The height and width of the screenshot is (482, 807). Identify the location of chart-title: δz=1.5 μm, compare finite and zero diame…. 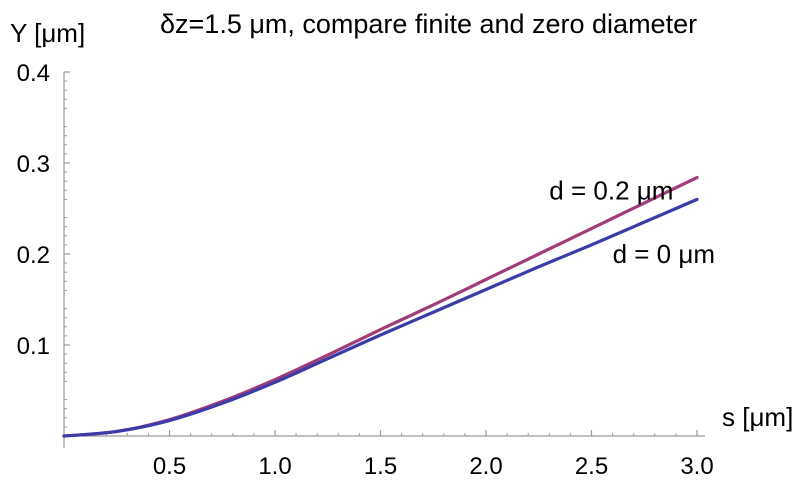
(428, 24).